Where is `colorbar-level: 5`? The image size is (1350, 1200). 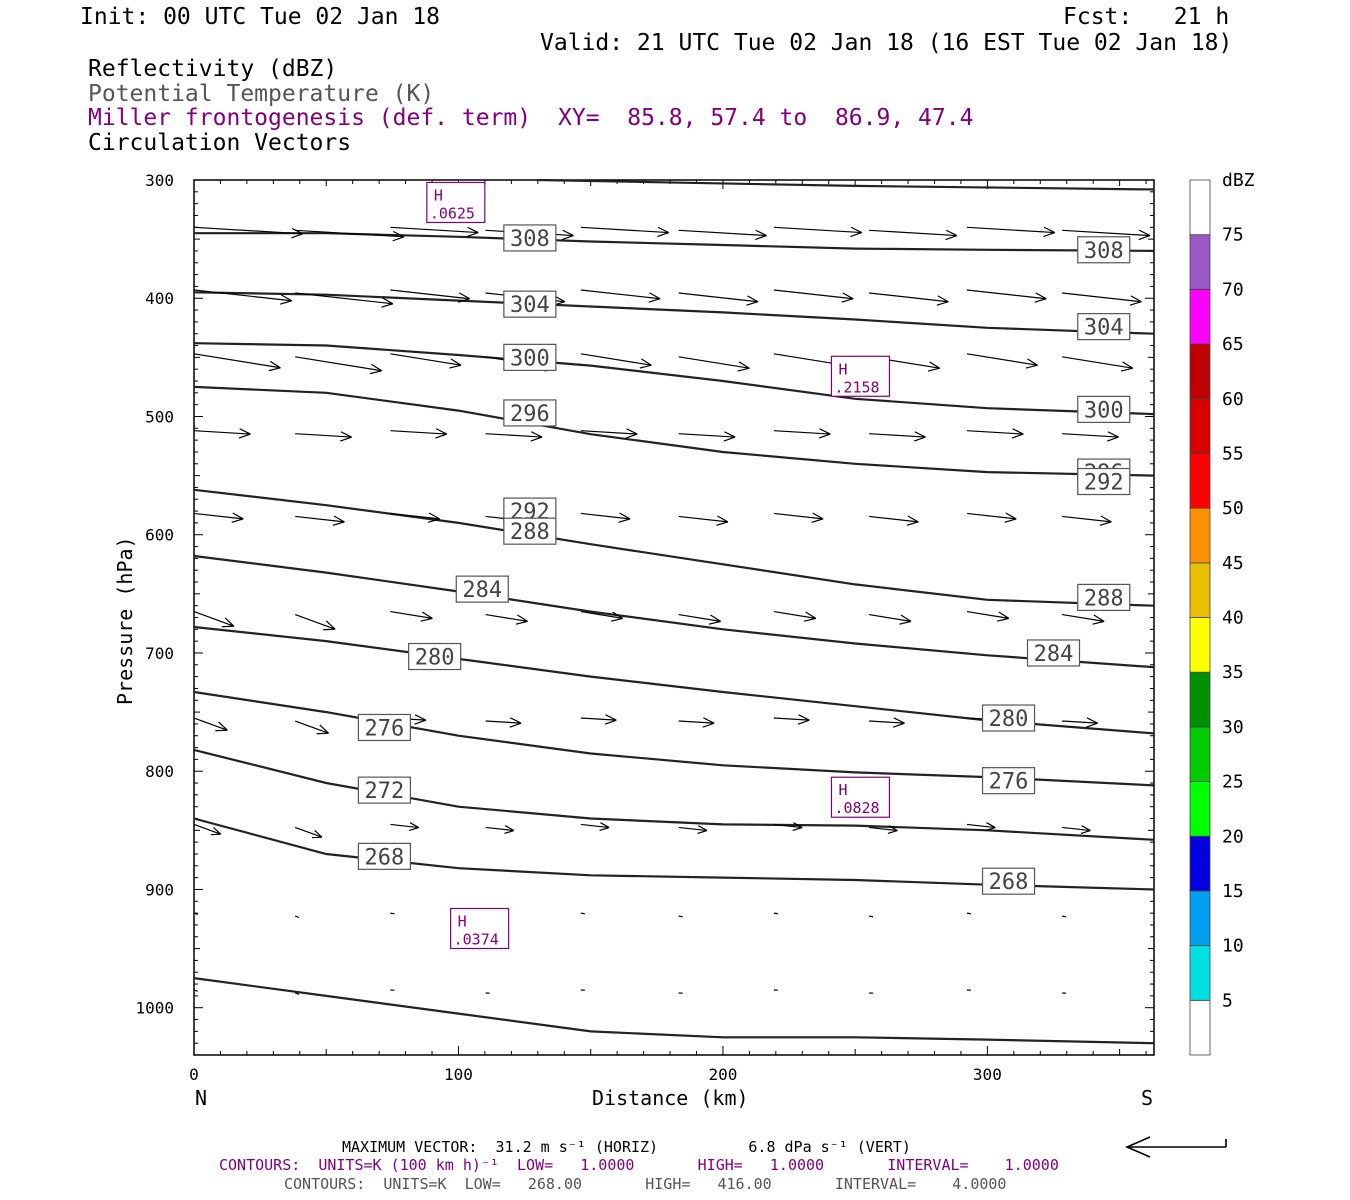 colorbar-level: 5 is located at coordinates (1227, 1000).